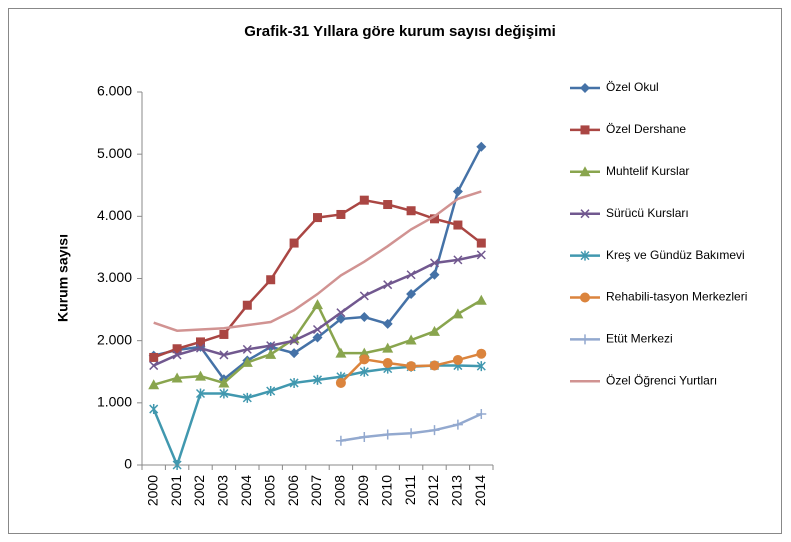 The image size is (791, 542). I want to click on legend-label: Muhtelif Kurslar, so click(647, 171).